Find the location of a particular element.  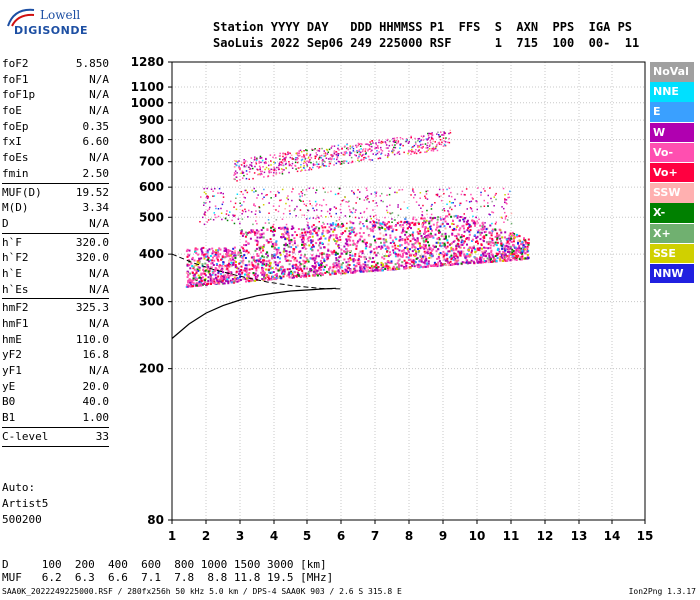

param-value: N/A is located at coordinates (99, 79).